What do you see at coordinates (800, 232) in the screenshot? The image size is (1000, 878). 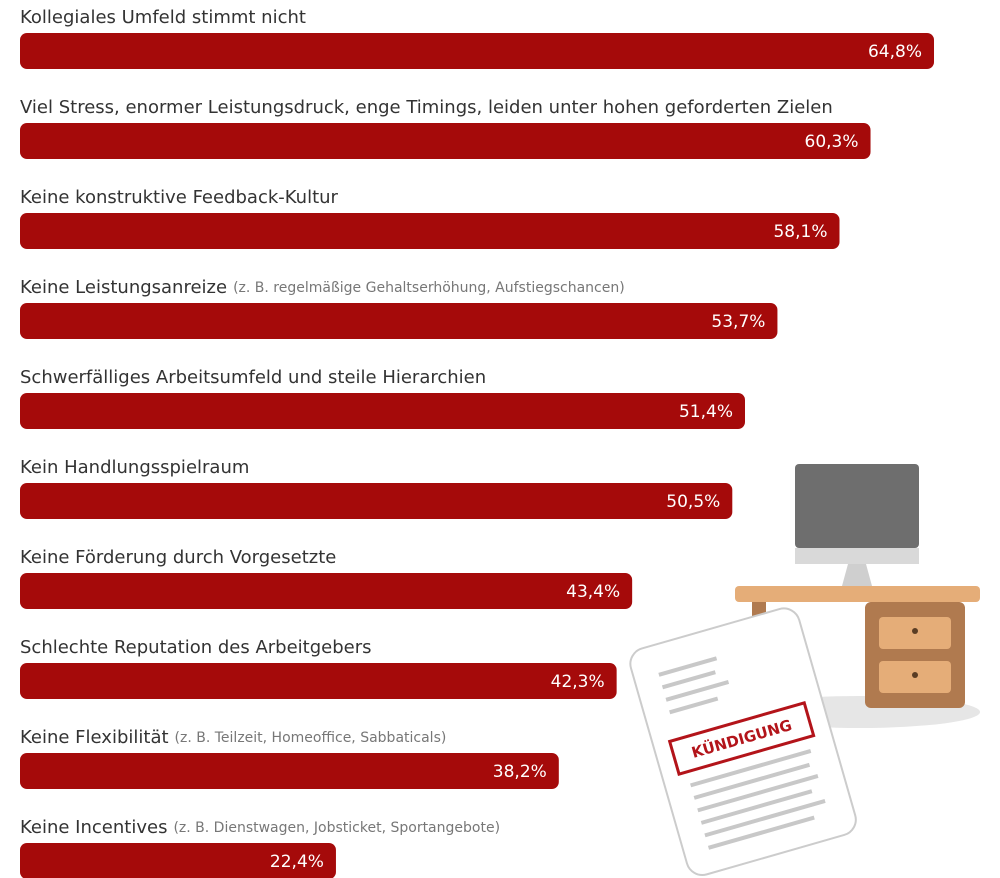 I see `value-label: 58,1%` at bounding box center [800, 232].